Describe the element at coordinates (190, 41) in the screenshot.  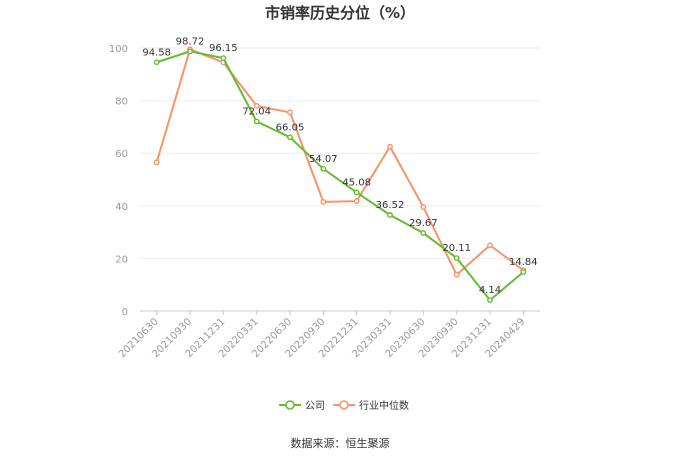
I see `data-label: 98.72` at that location.